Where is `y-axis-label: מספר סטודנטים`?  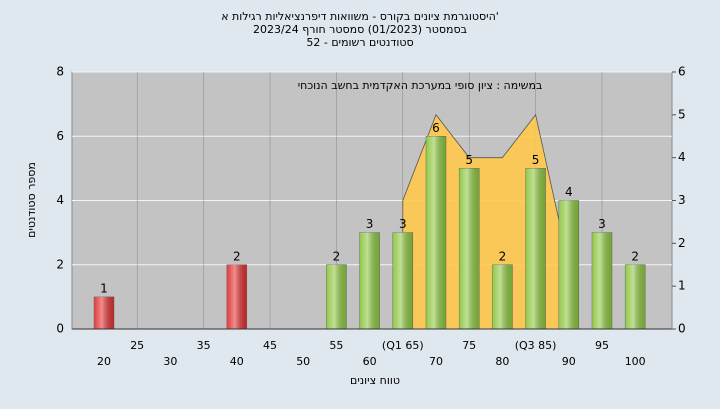 y-axis-label: מספר סטודנטים is located at coordinates (31, 200).